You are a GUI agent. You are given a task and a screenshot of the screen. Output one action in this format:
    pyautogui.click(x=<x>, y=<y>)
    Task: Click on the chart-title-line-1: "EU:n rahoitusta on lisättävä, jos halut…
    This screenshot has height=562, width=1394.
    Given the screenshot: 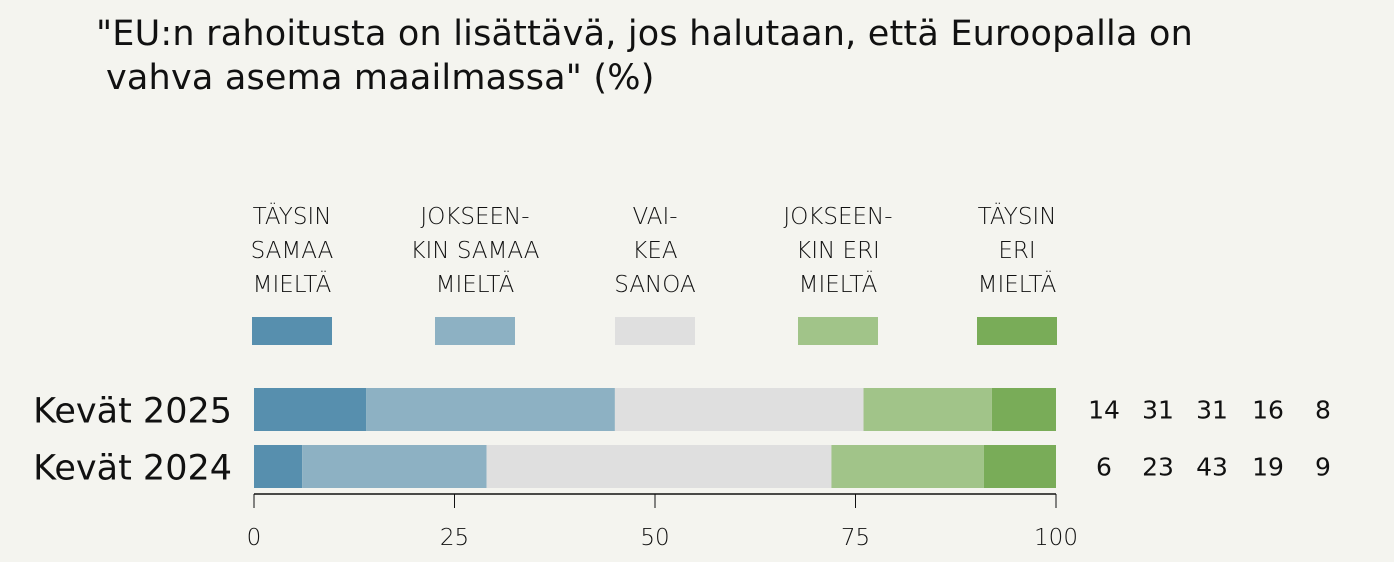 What is the action you would take?
    pyautogui.click(x=644, y=34)
    